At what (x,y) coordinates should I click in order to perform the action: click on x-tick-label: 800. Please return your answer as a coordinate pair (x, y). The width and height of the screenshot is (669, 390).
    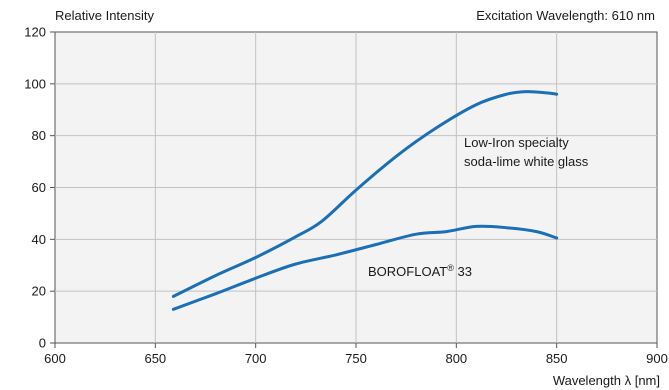
    Looking at the image, I should click on (456, 358).